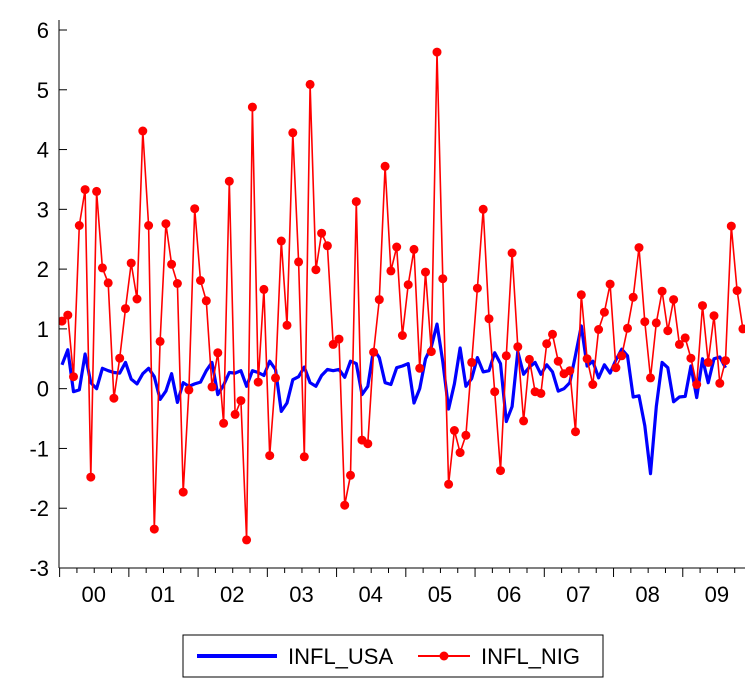 This screenshot has height=687, width=745. Describe the element at coordinates (509, 594) in the screenshot. I see `x-tick-label: 06` at that location.